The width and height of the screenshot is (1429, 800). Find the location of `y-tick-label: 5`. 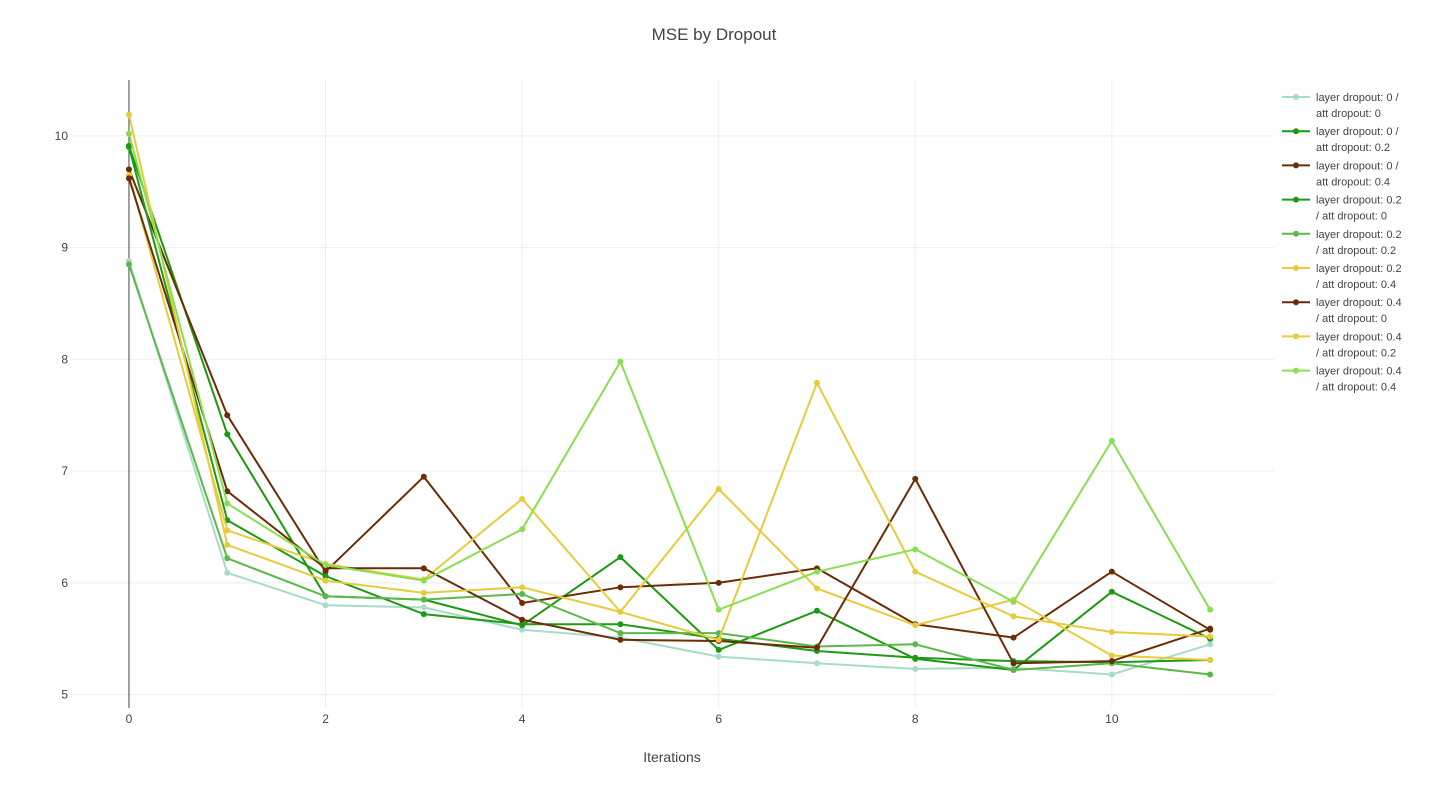

y-tick-label: 5 is located at coordinates (64, 695).